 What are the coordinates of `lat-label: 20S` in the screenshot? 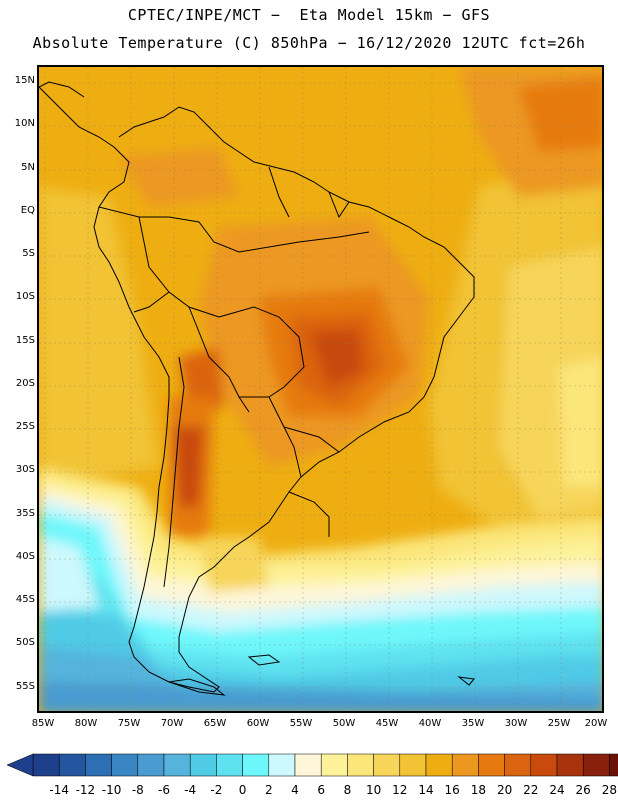 It's located at (25, 383).